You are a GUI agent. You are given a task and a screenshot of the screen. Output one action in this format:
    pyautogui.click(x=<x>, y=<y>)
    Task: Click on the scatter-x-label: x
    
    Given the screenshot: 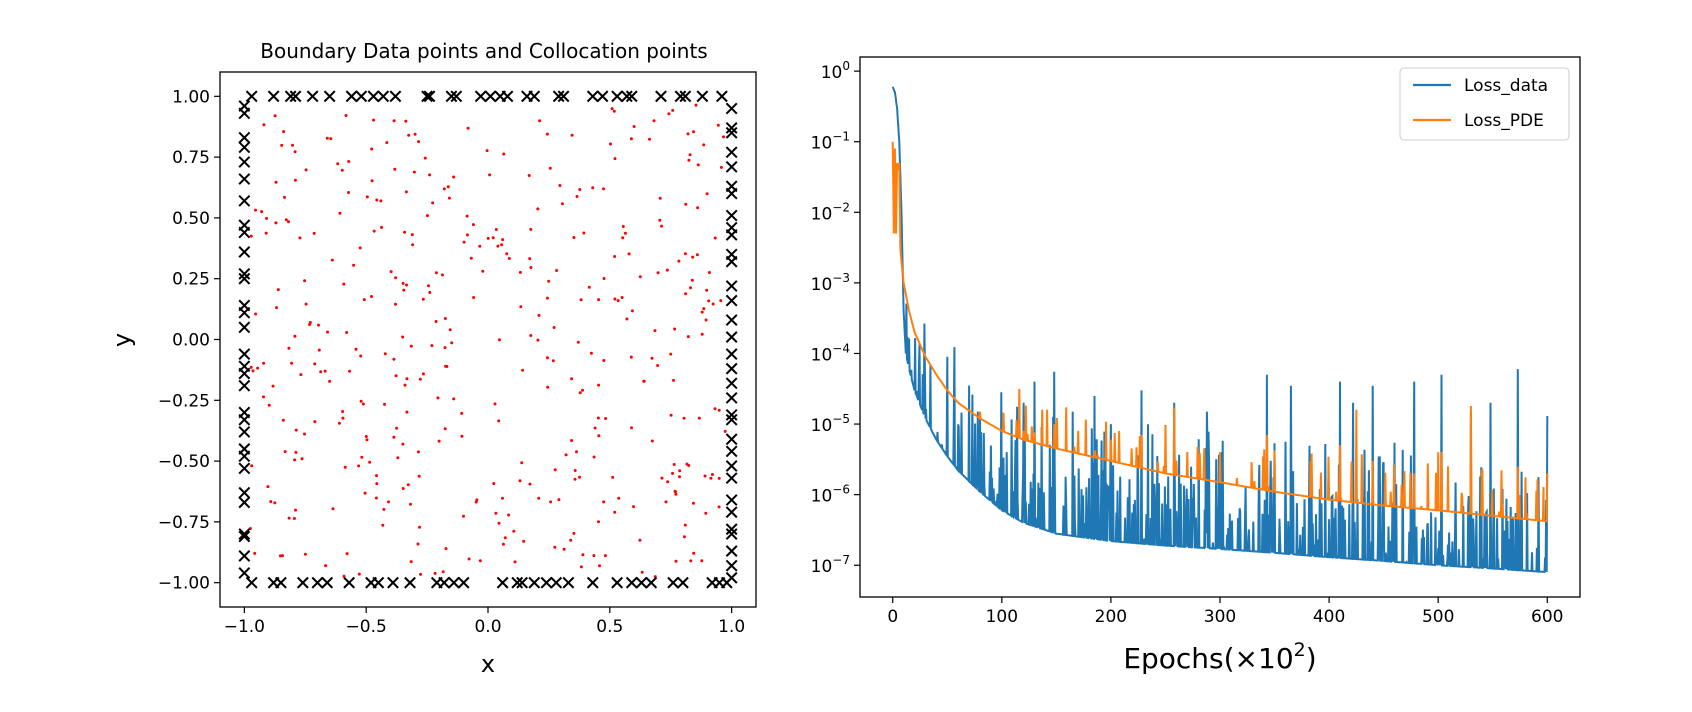 What is the action you would take?
    pyautogui.click(x=488, y=664)
    